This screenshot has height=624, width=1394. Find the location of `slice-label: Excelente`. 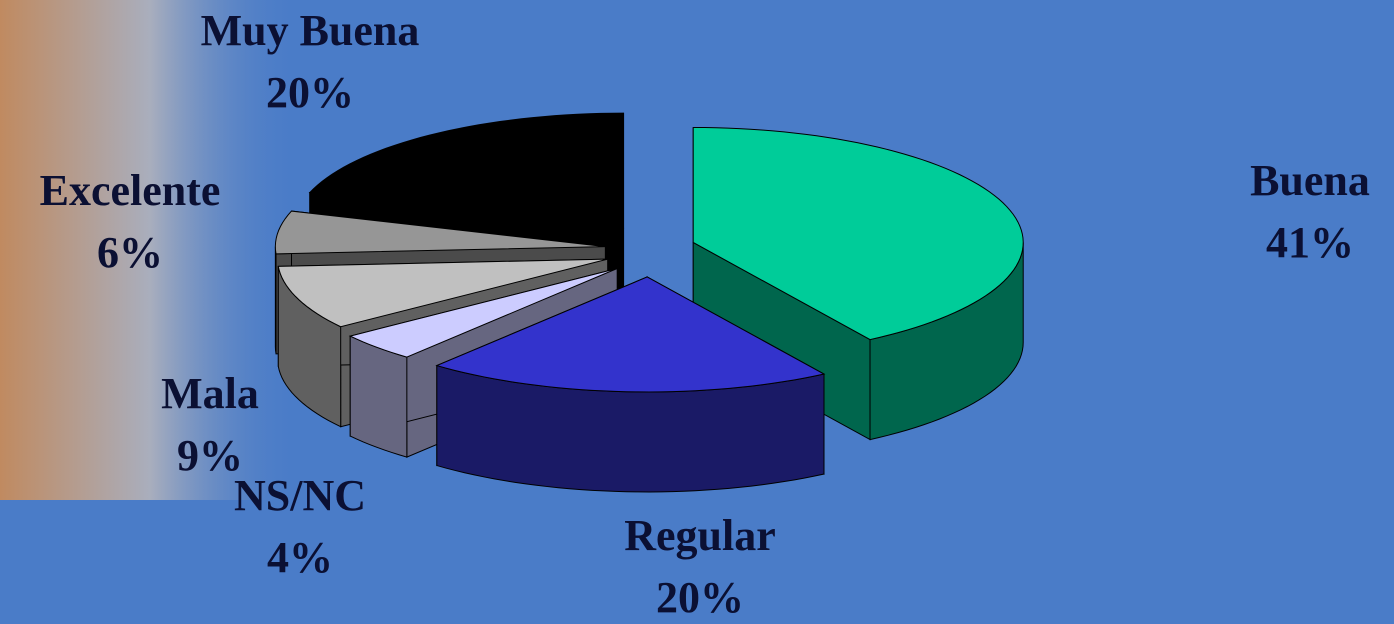

slice-label: Excelente is located at coordinates (130, 190).